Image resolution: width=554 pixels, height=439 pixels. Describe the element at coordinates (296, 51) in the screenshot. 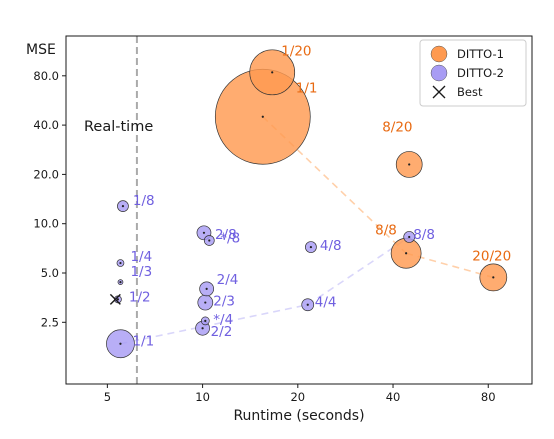

I see `point-label-ditto-1-1-20: 1/20` at that location.